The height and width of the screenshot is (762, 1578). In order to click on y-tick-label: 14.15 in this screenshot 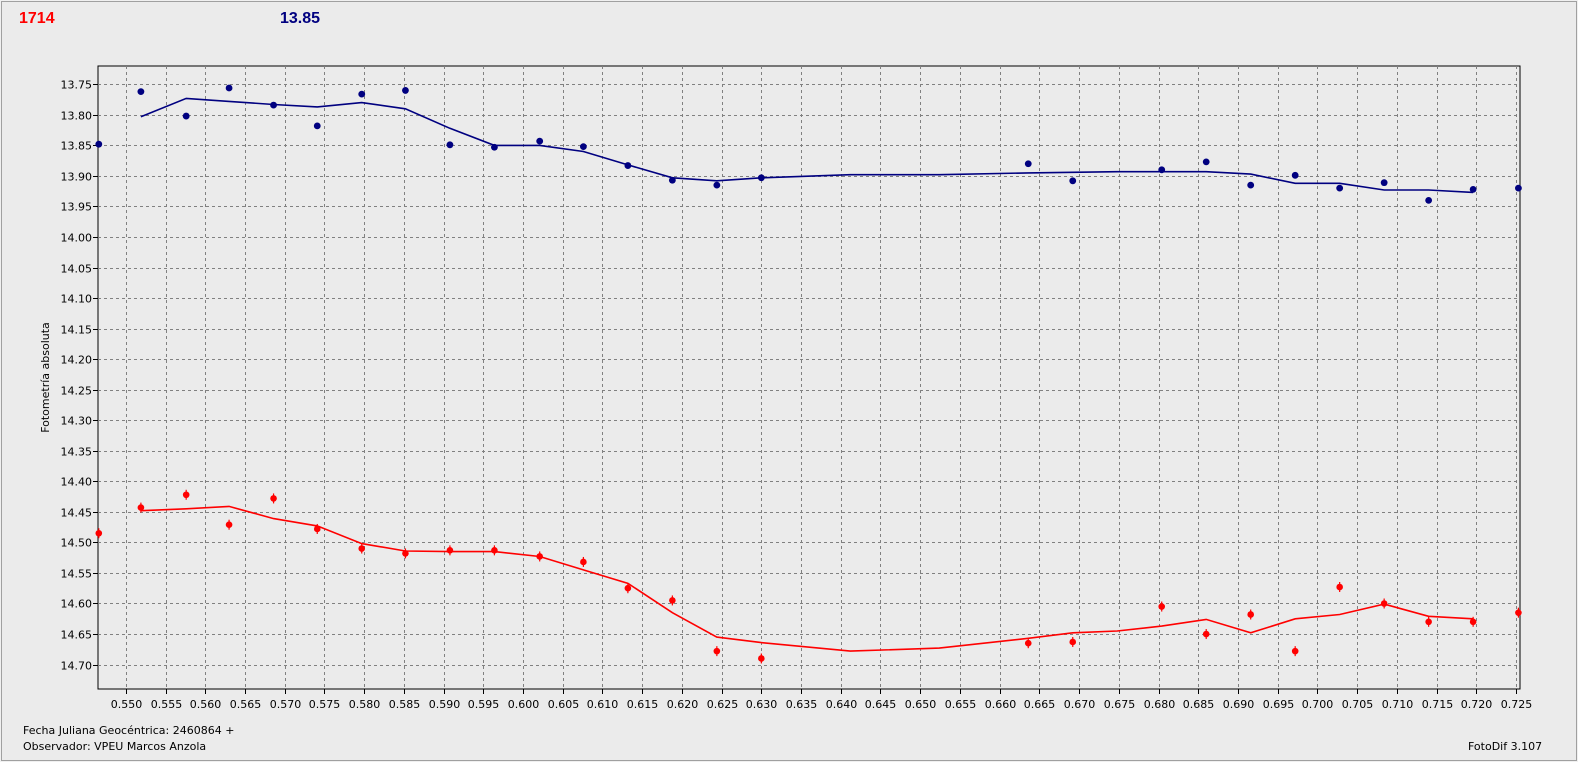, I will do `click(77, 330)`.